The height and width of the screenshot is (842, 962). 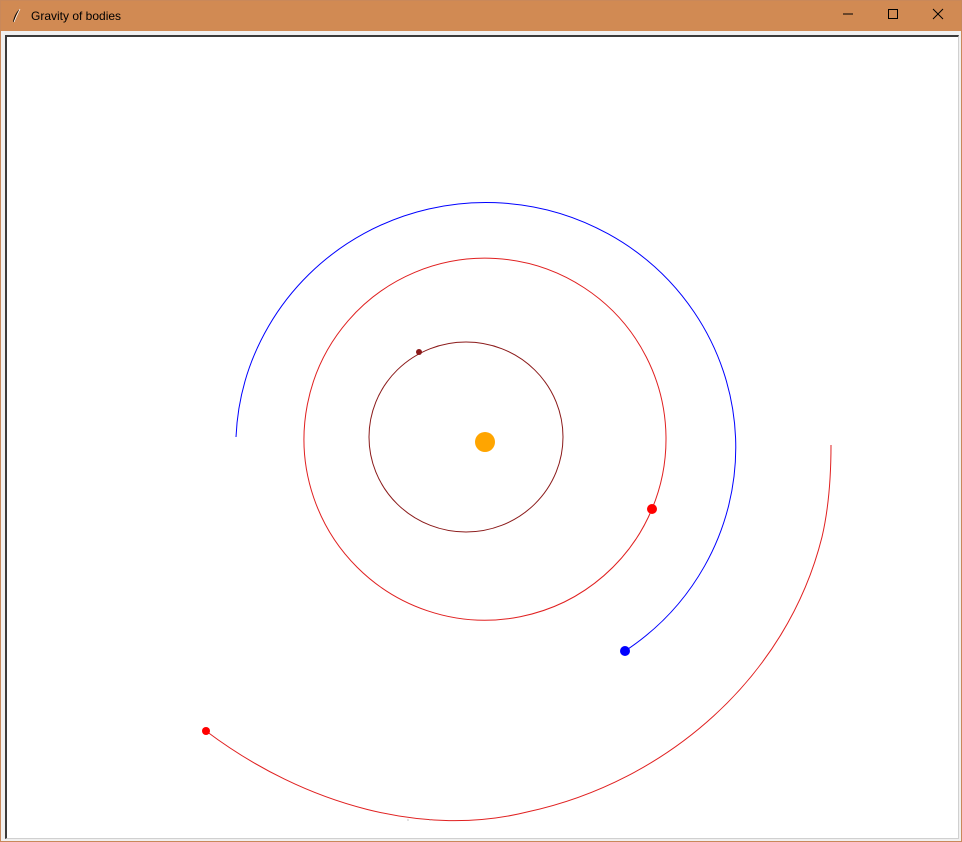 I want to click on minimize-button, so click(x=848, y=16).